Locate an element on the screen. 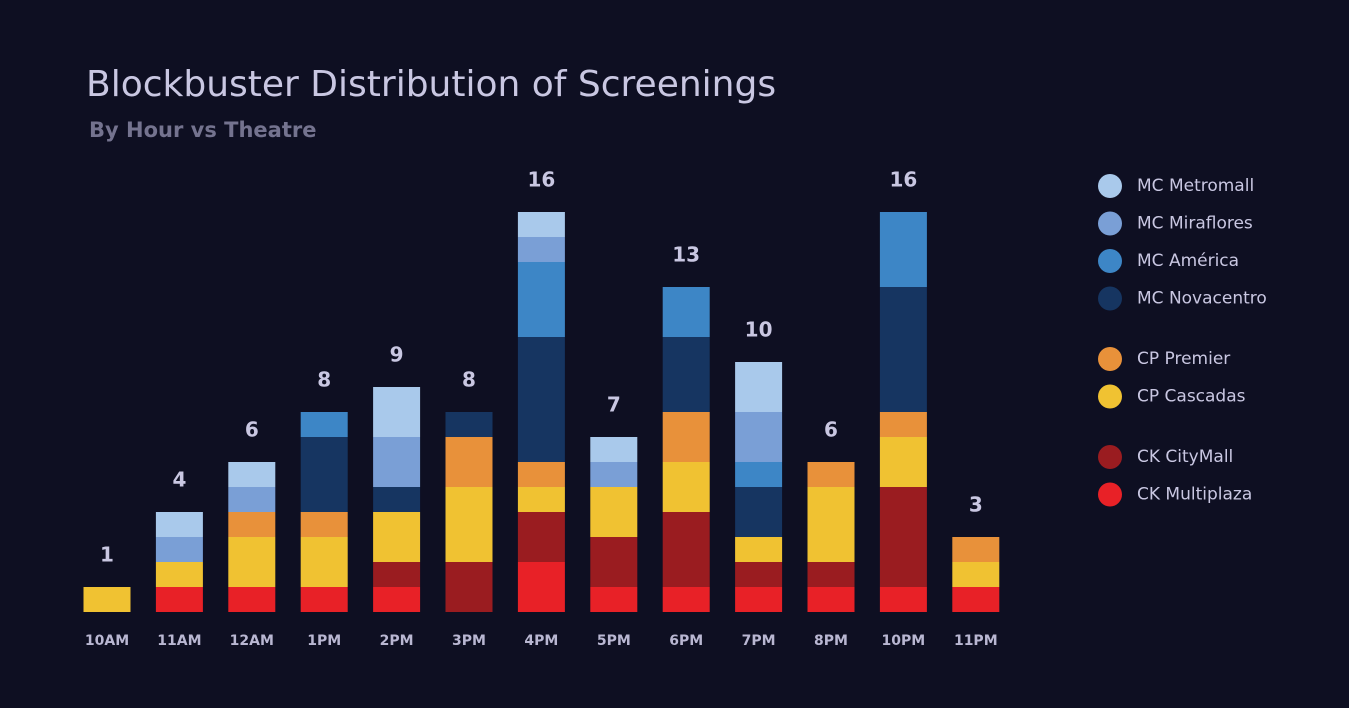  legend-label: MC América is located at coordinates (1188, 261).